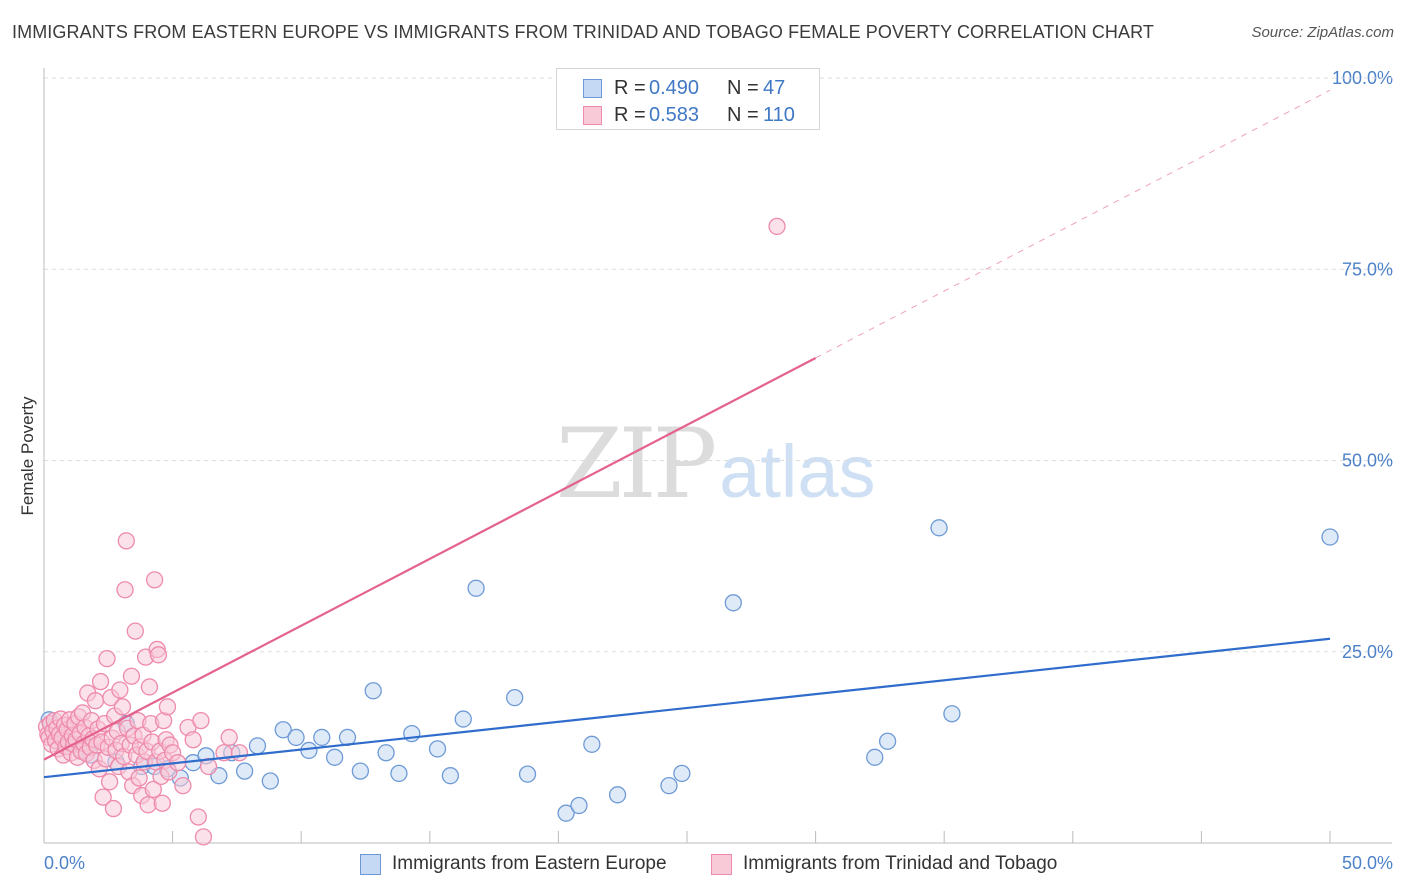 The height and width of the screenshot is (892, 1406). Describe the element at coordinates (1367, 652) in the screenshot. I see `y-tick-label: 25.0%` at that location.